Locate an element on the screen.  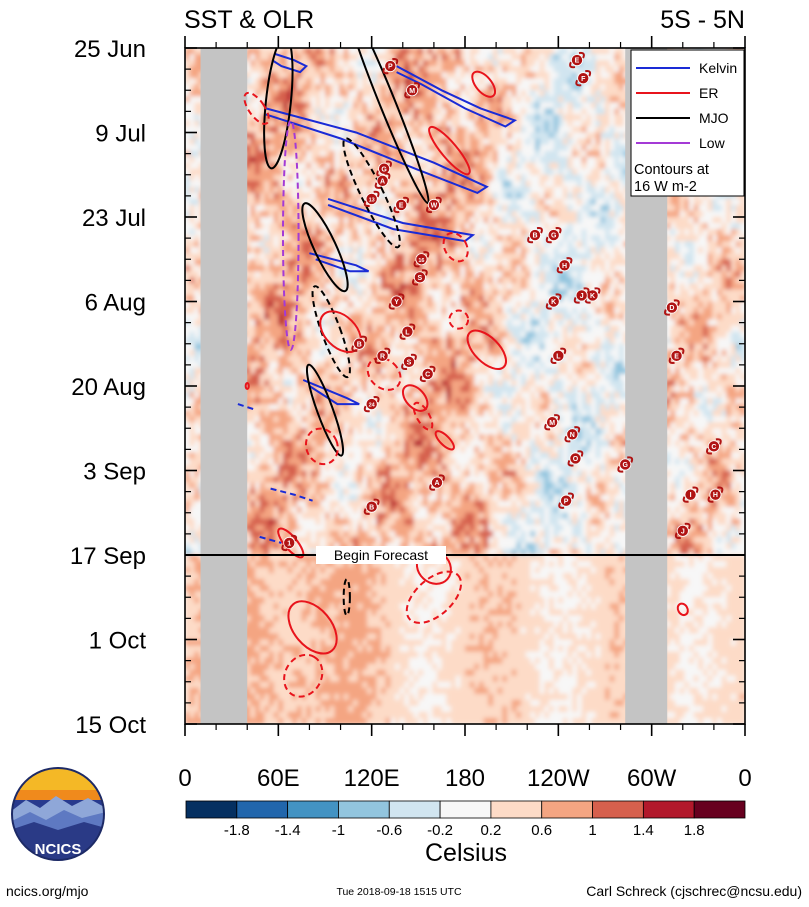
legend-label-er: ER is located at coordinates (708, 93).